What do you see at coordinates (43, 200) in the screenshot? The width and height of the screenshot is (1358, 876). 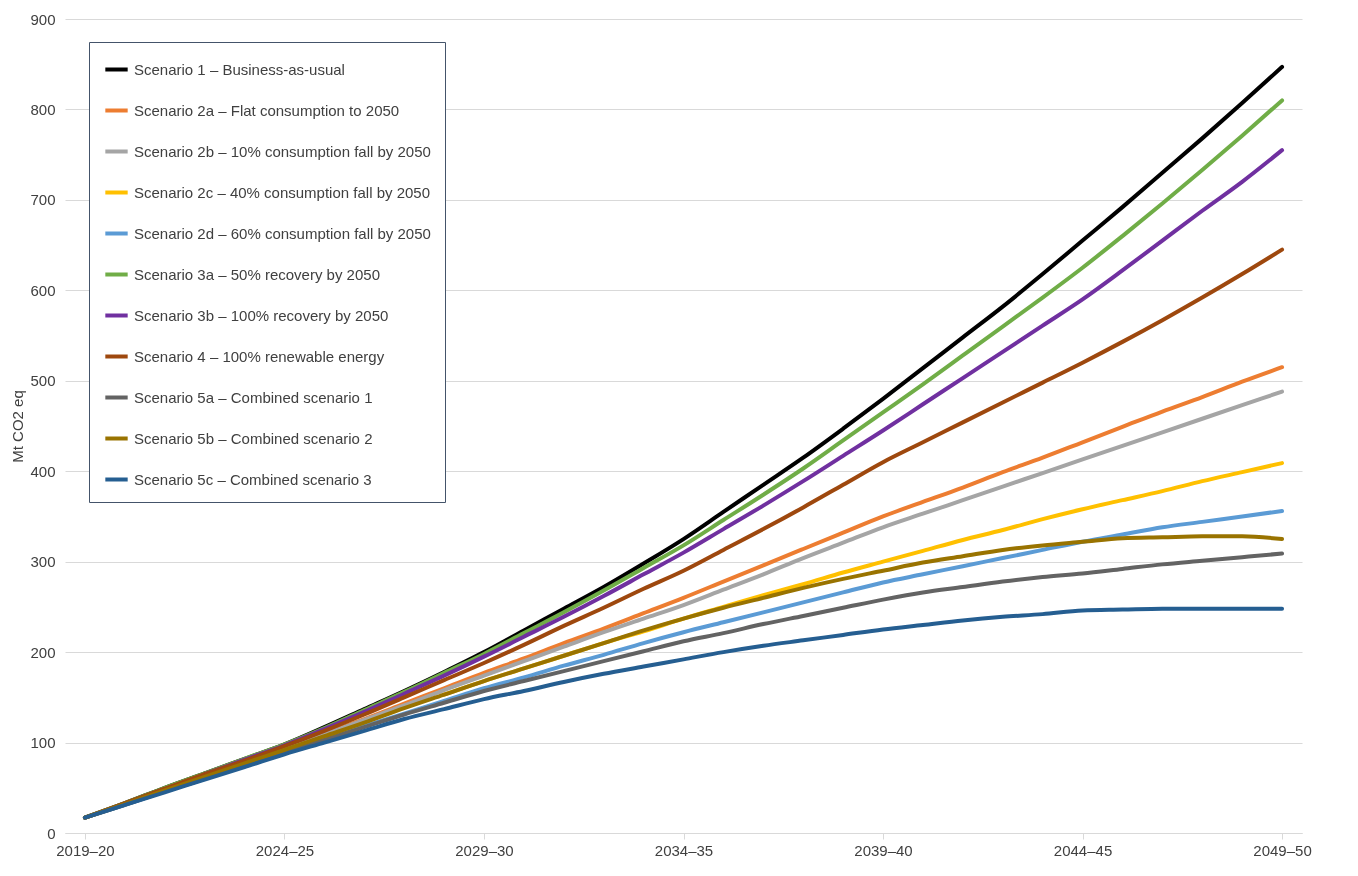 I see `y-tick-label: 700` at bounding box center [43, 200].